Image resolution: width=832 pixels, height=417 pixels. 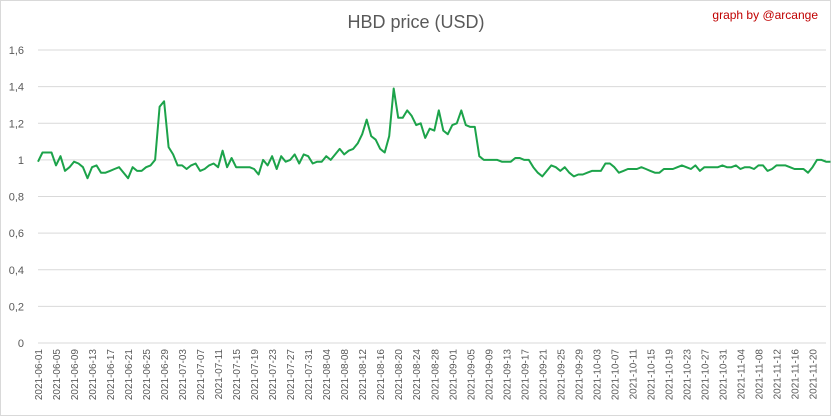 What do you see at coordinates (759, 374) in the screenshot?
I see `x-tick-label: 2021-11-08` at bounding box center [759, 374].